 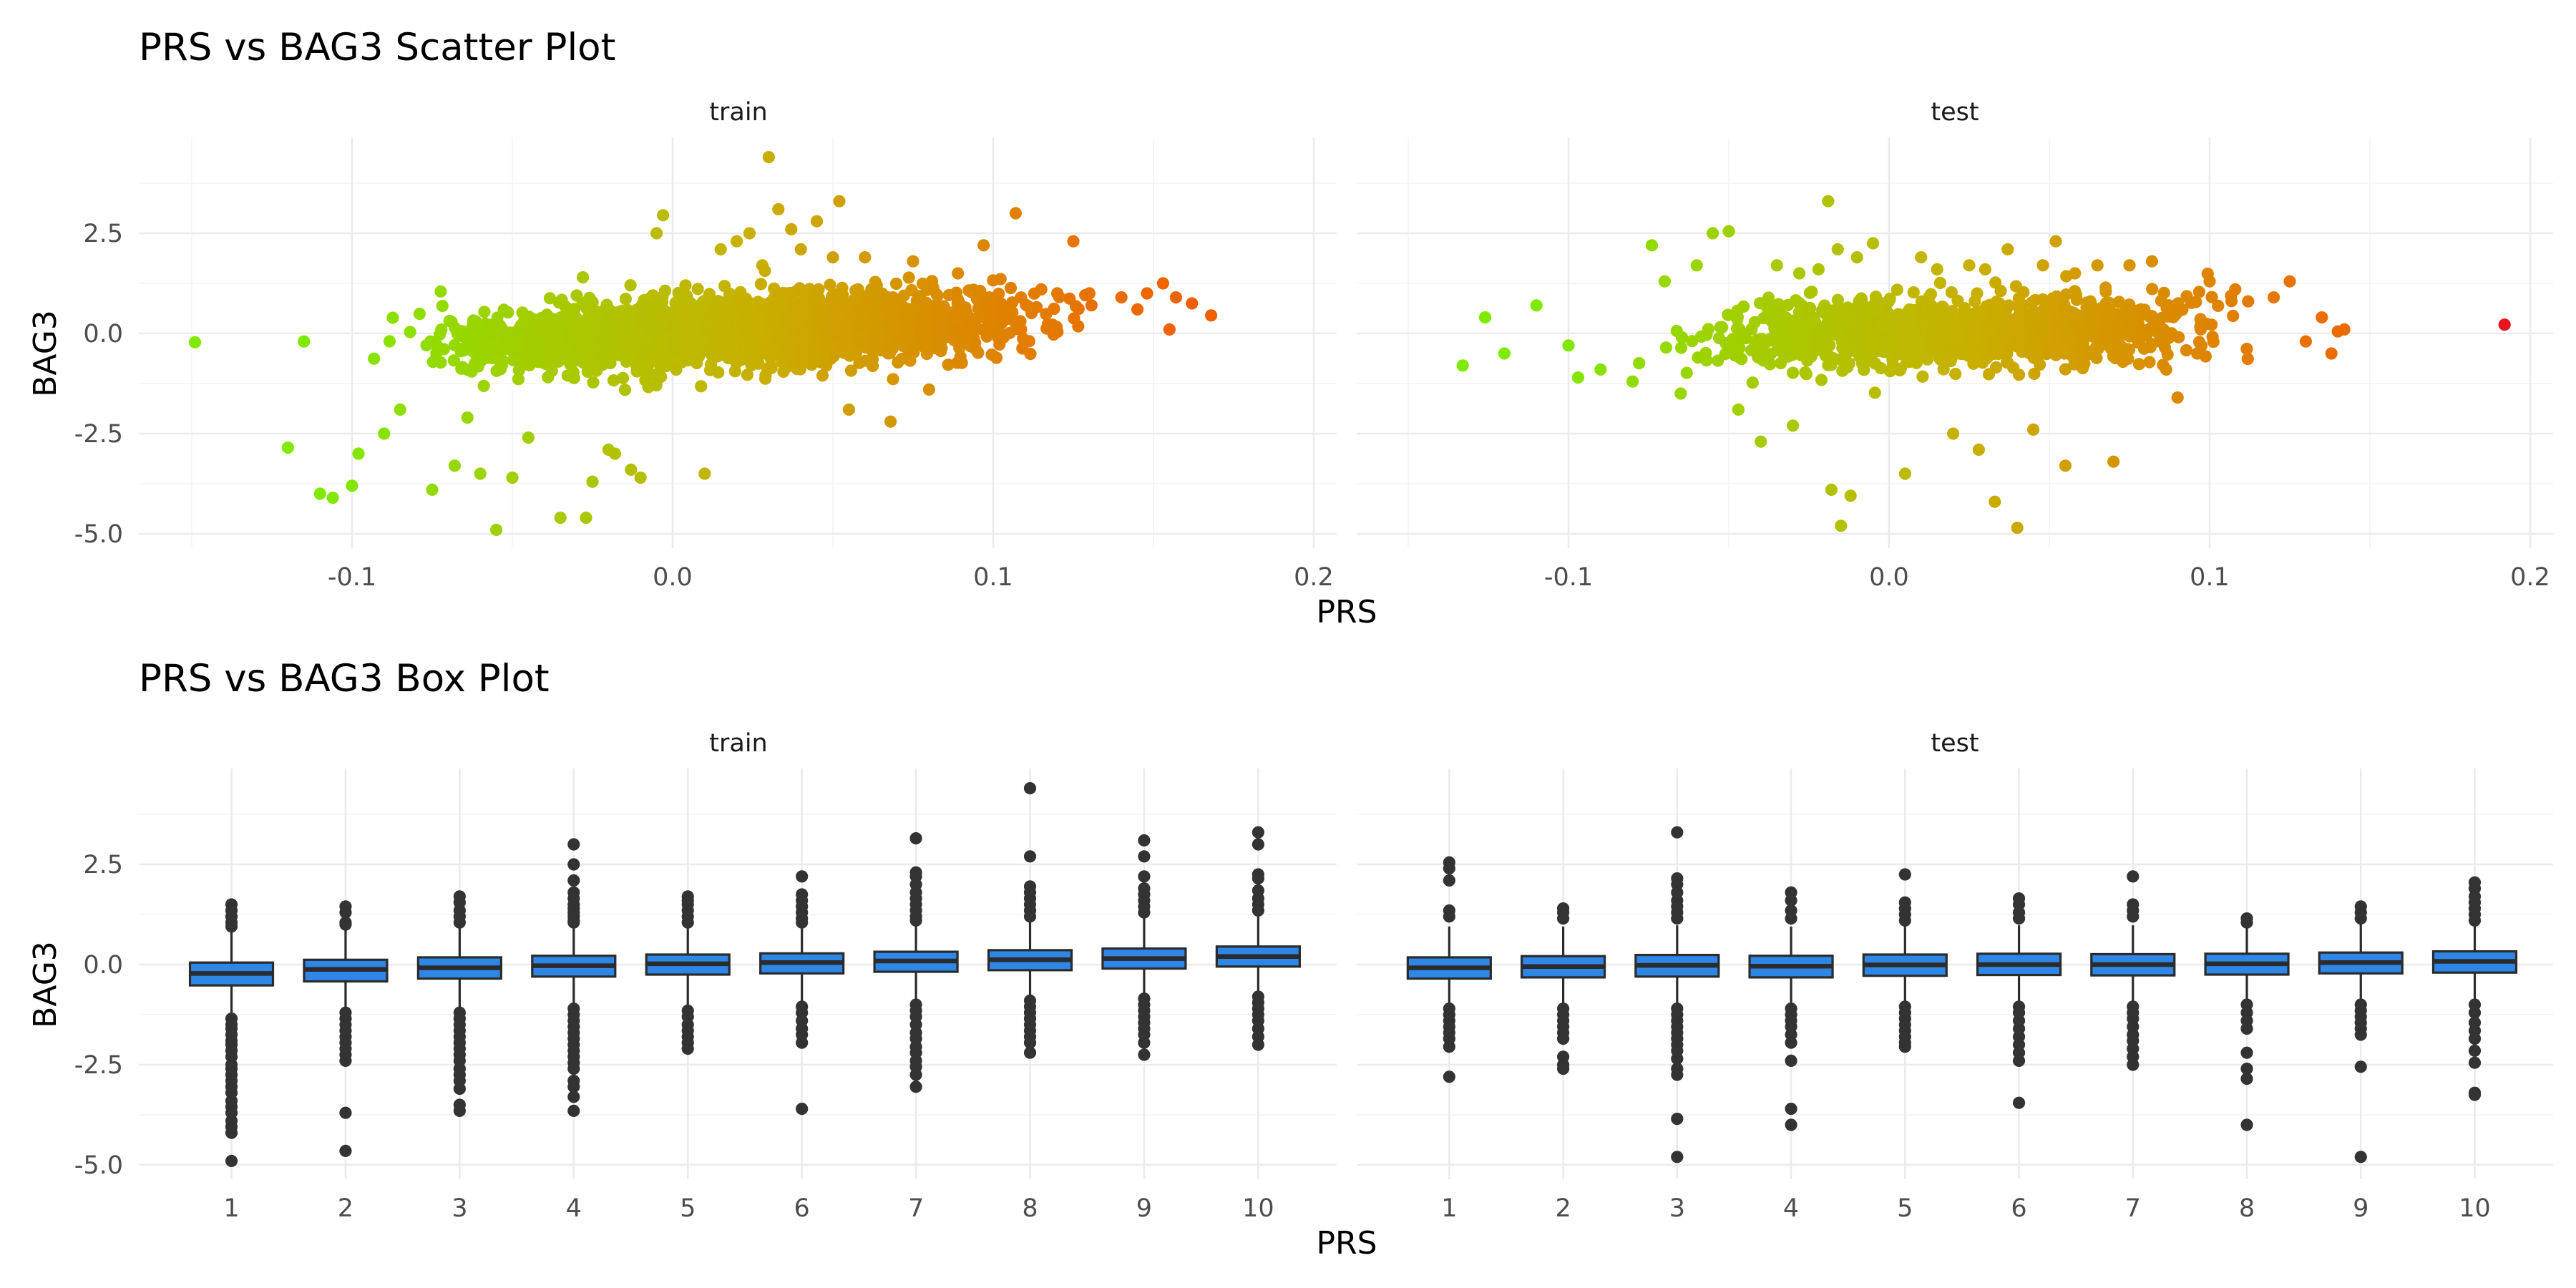 I want to click on box-x-tick-label: 2, so click(x=1563, y=1208).